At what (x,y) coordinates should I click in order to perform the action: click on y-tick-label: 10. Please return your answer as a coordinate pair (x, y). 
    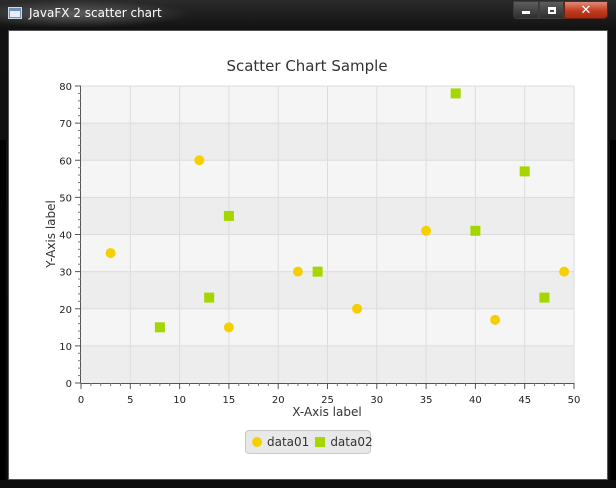
    Looking at the image, I should click on (65, 347).